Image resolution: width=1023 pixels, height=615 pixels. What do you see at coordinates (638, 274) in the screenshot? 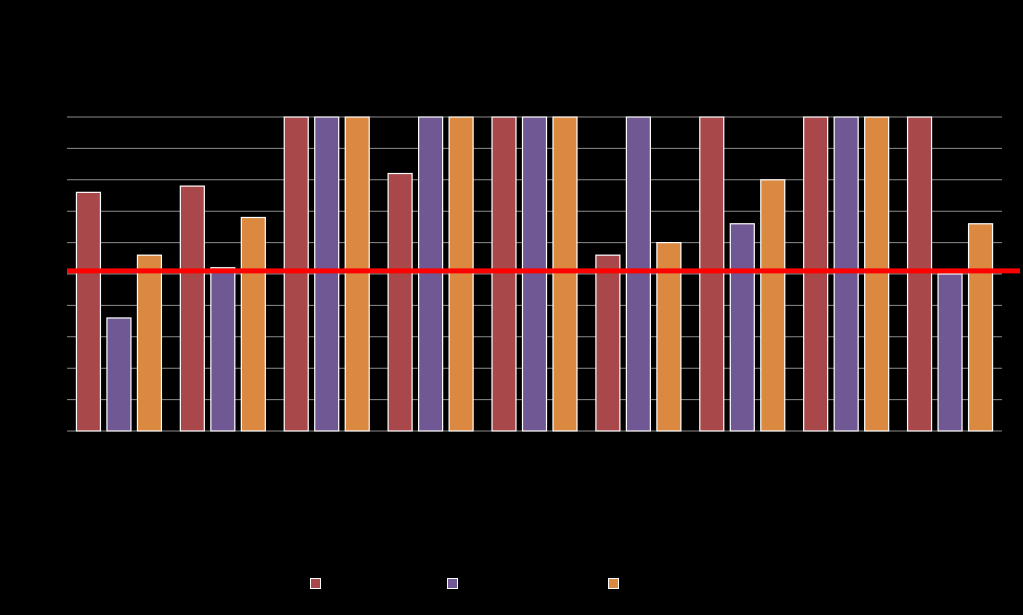
I see `bar-series2-group6` at bounding box center [638, 274].